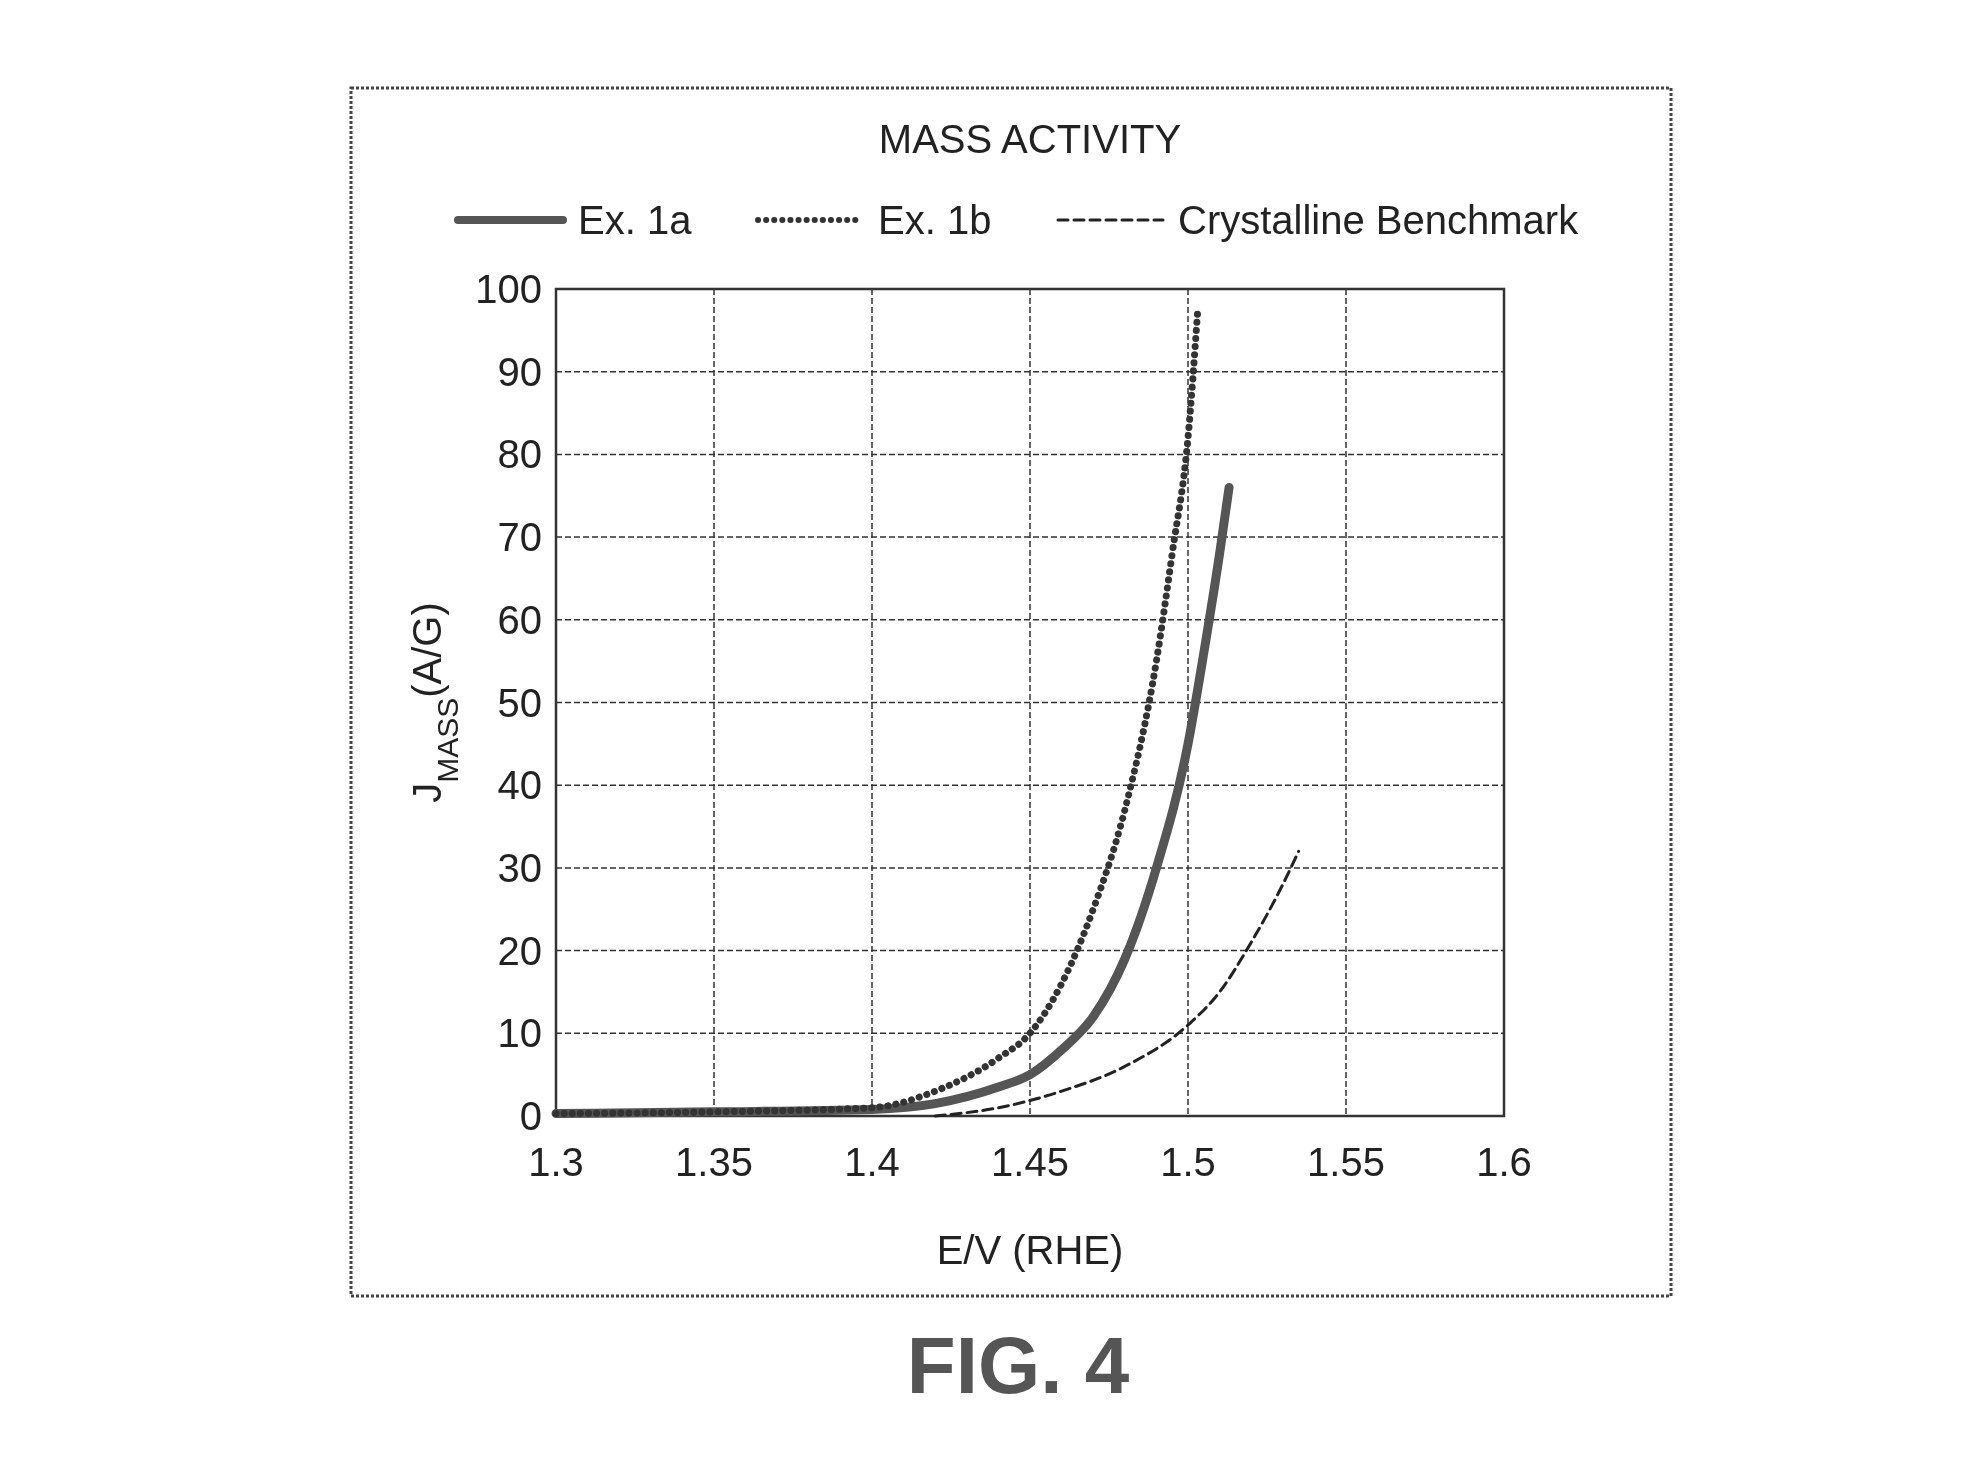  Describe the element at coordinates (519, 454) in the screenshot. I see `y-tick-label: 80` at that location.